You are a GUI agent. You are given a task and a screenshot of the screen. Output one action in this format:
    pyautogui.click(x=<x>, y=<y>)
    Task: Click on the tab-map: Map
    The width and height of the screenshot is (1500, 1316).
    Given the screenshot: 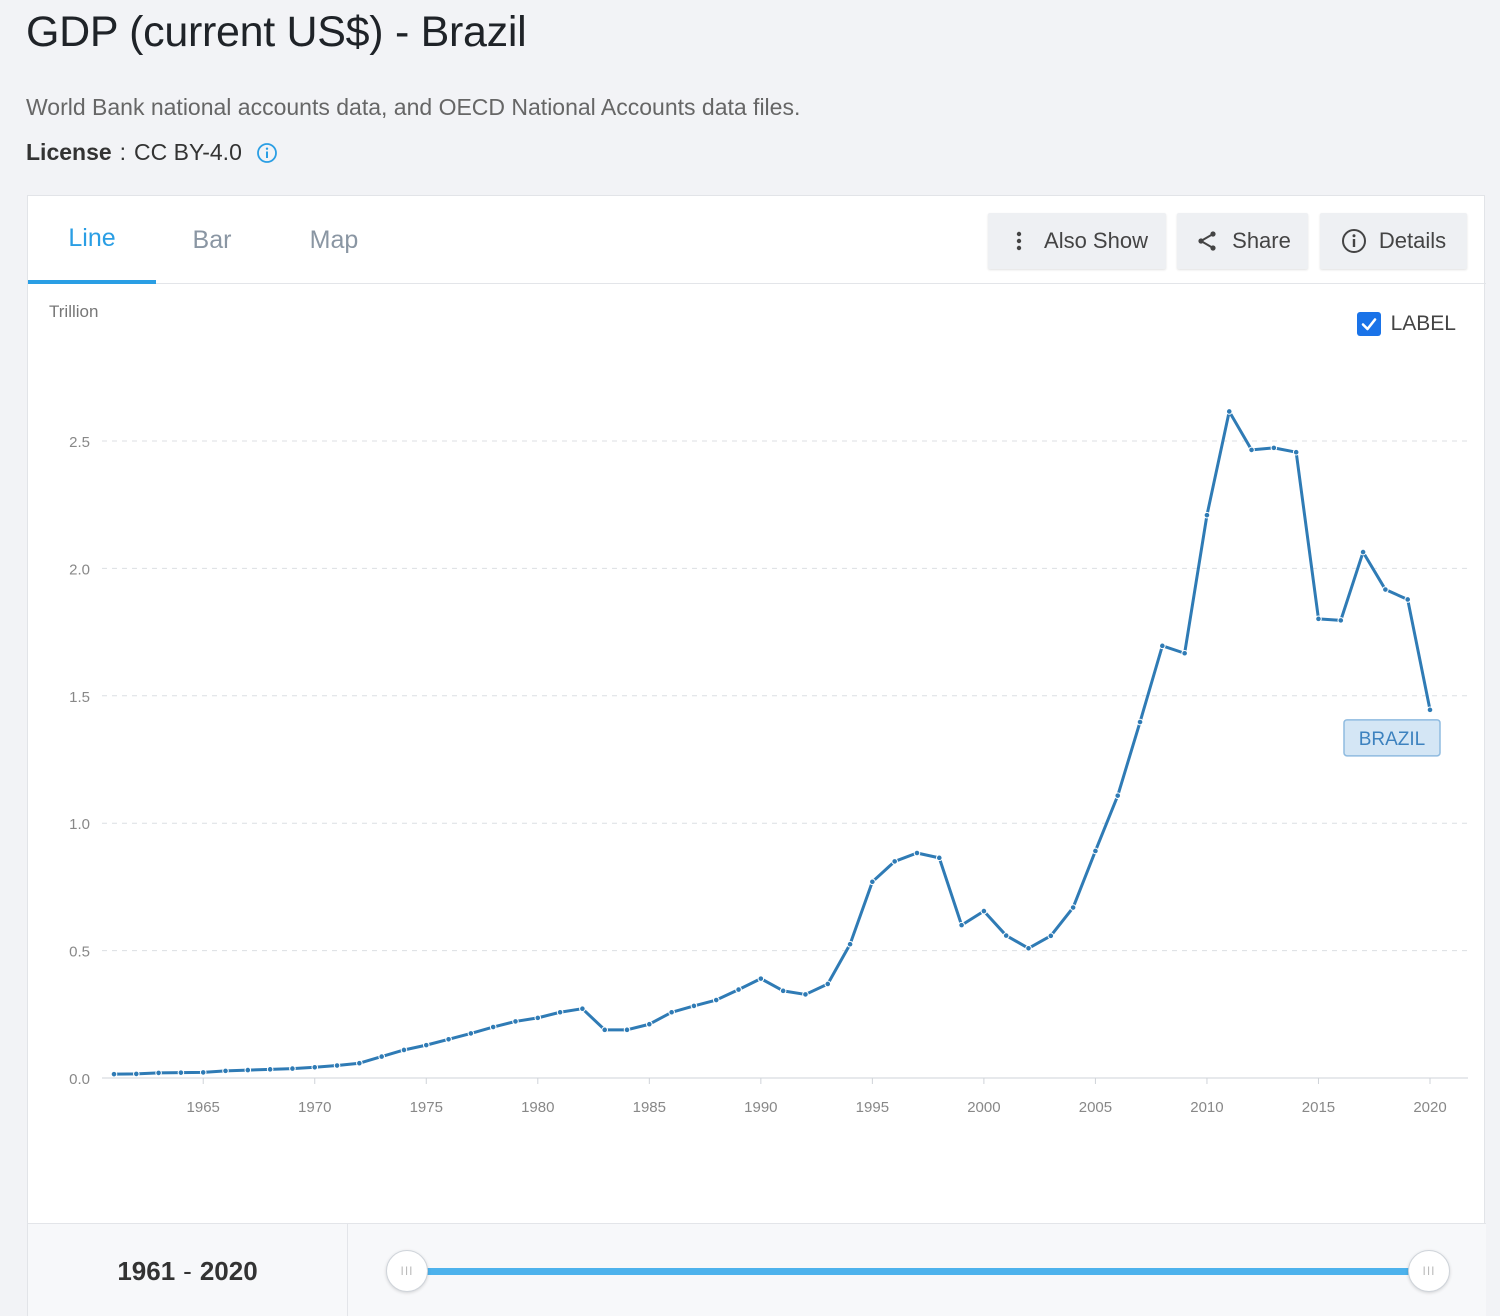 What is the action you would take?
    pyautogui.click(x=334, y=239)
    